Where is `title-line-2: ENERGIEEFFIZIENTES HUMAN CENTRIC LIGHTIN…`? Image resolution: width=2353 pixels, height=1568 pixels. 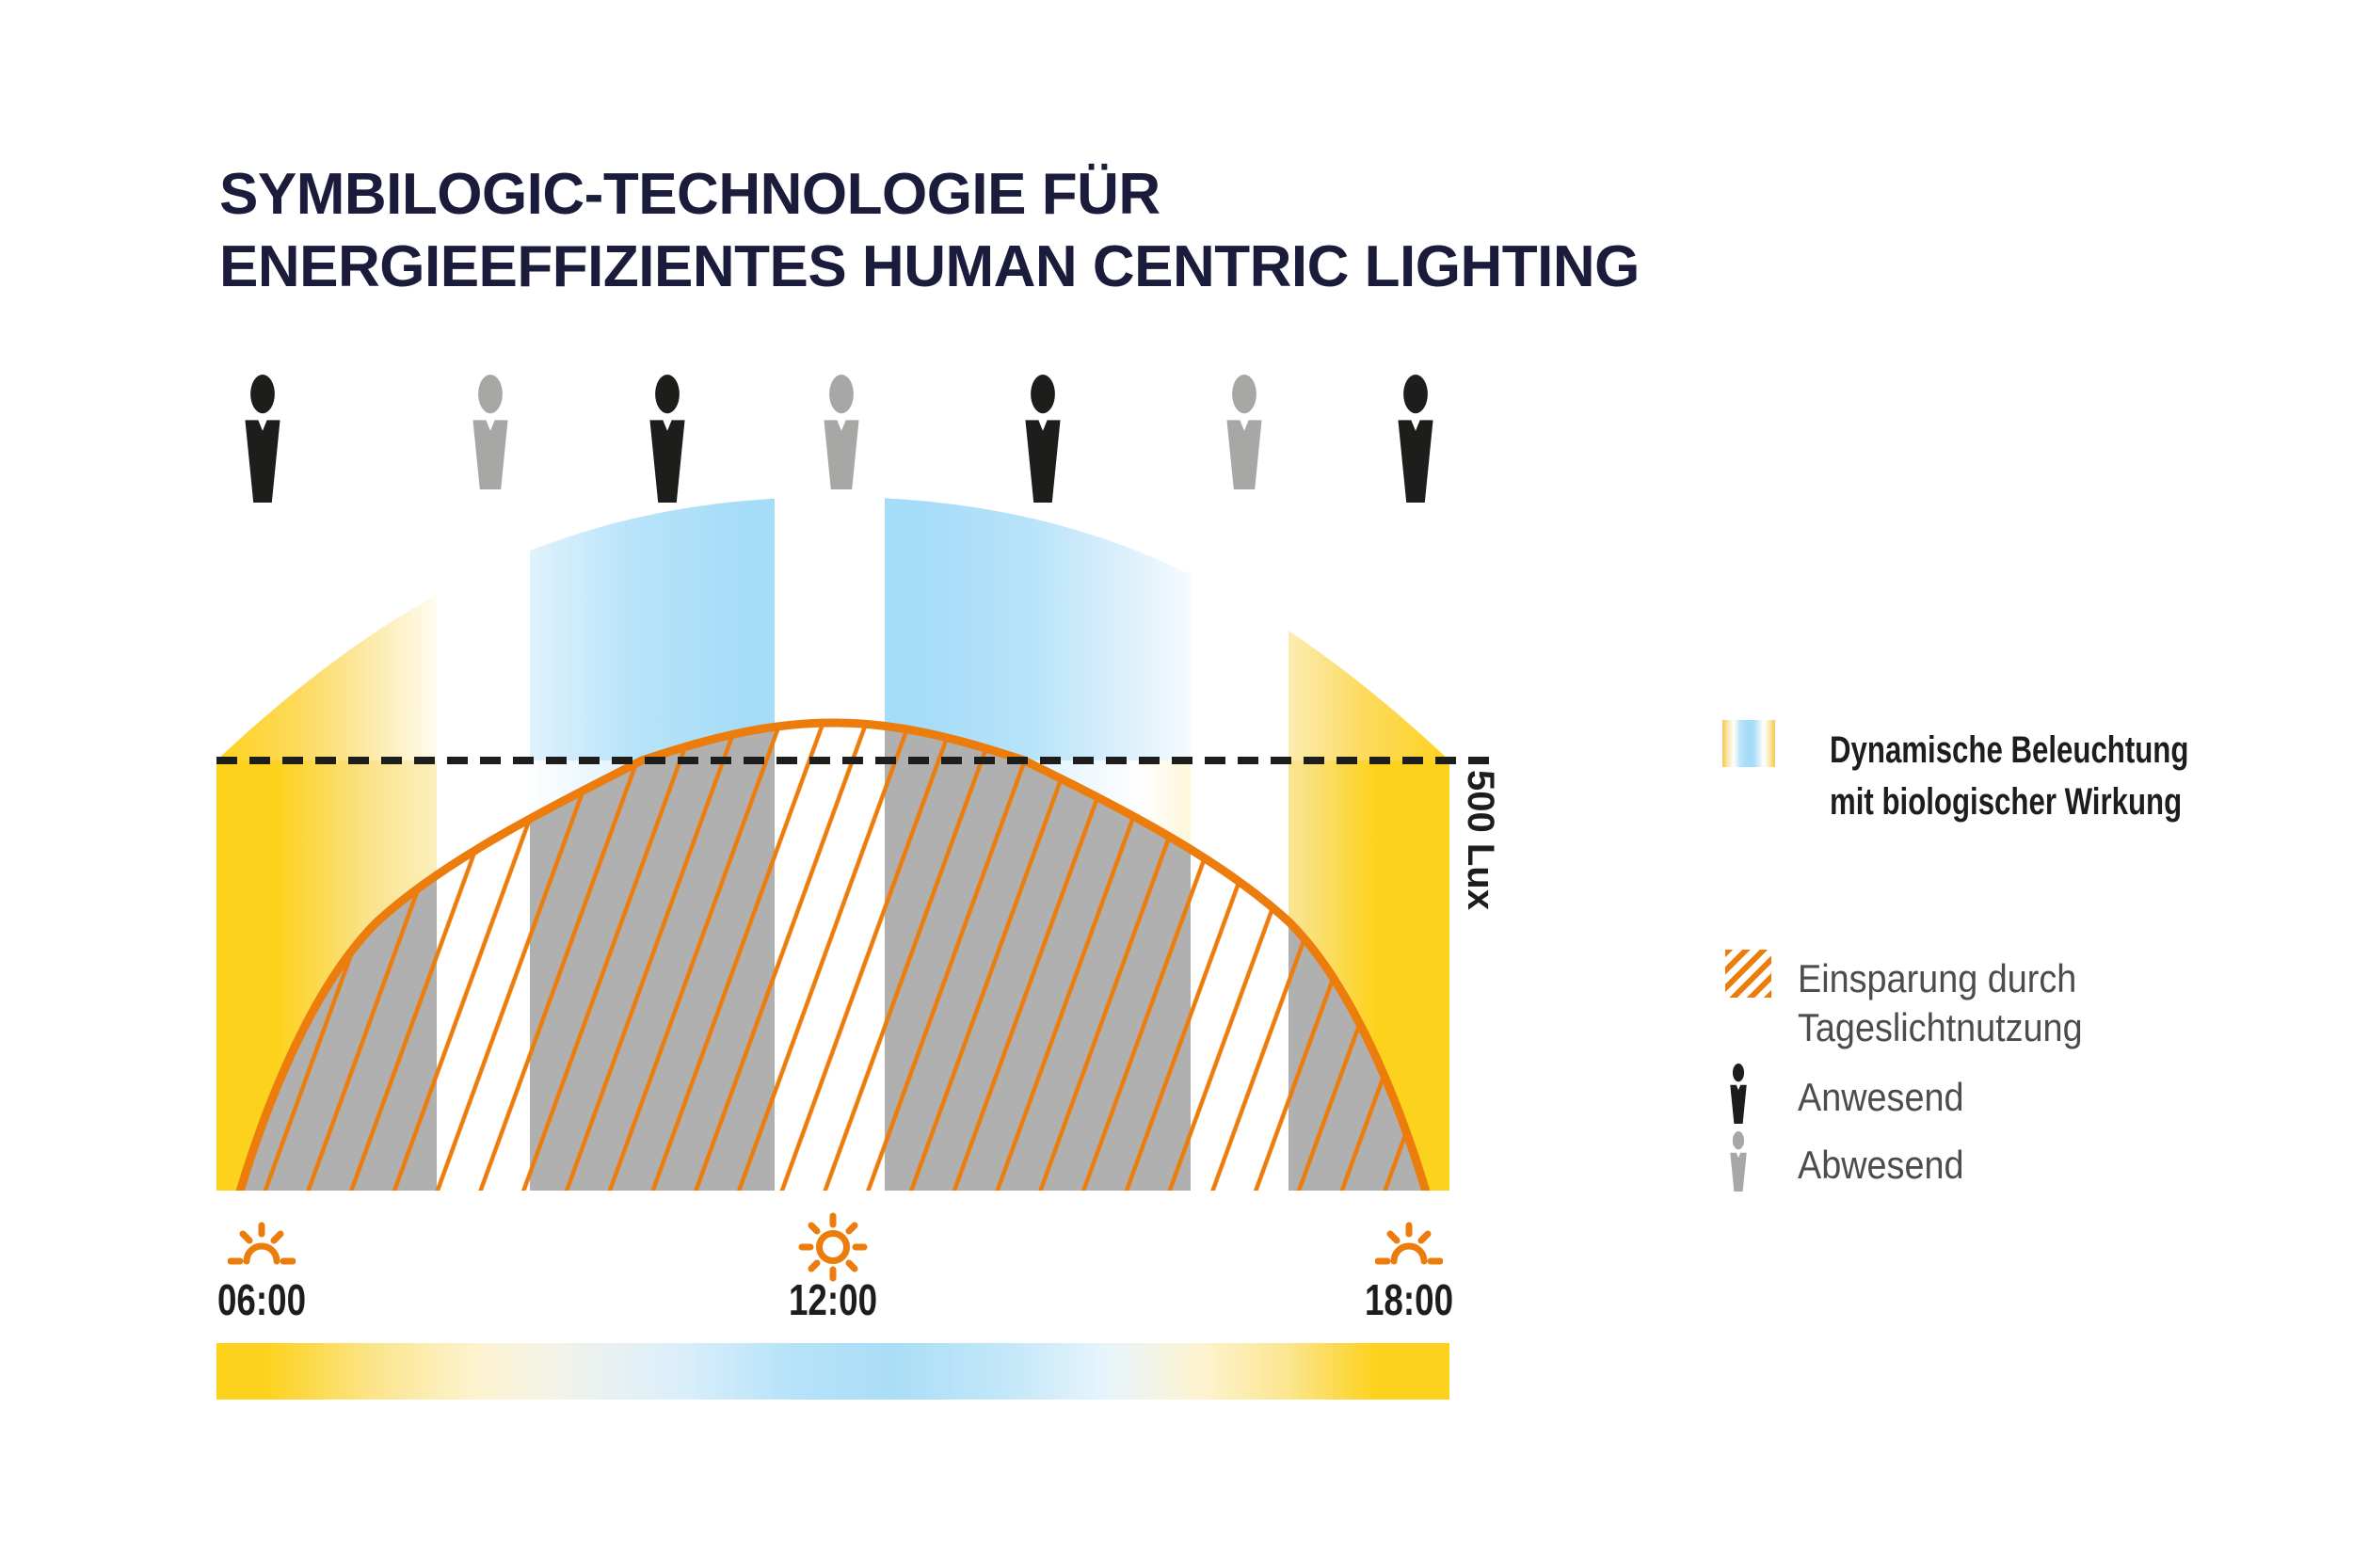
title-line-2: ENERGIEEFFIZIENTES HUMAN CENTRIC LIGHTIN… is located at coordinates (930, 266).